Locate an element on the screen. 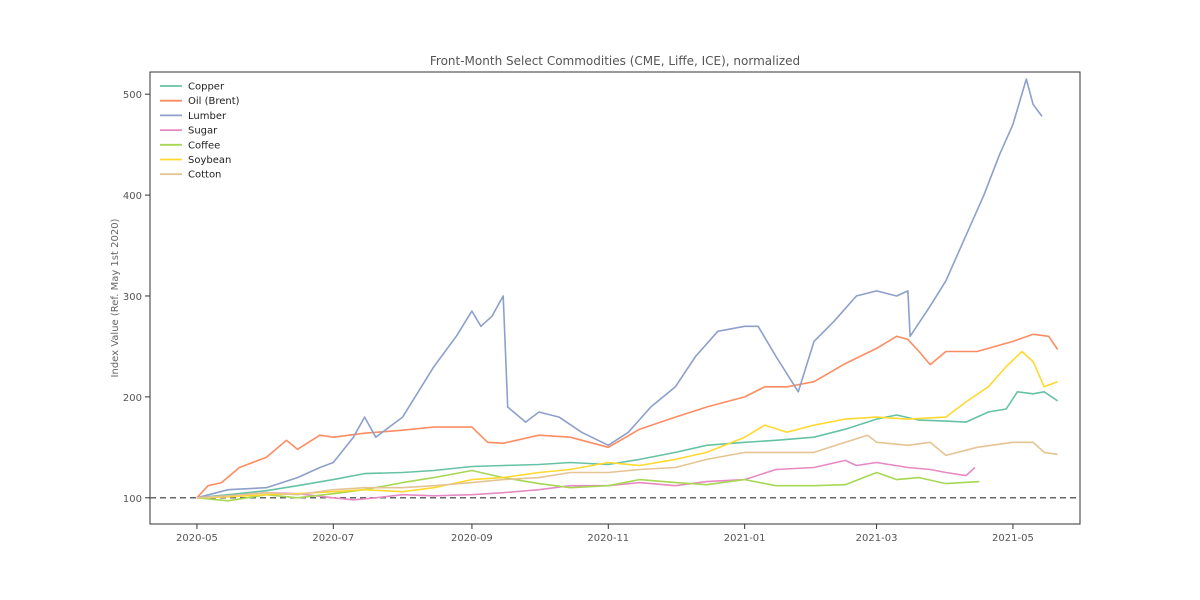 This screenshot has width=1200, height=600. legend-label: Lumber is located at coordinates (207, 116).